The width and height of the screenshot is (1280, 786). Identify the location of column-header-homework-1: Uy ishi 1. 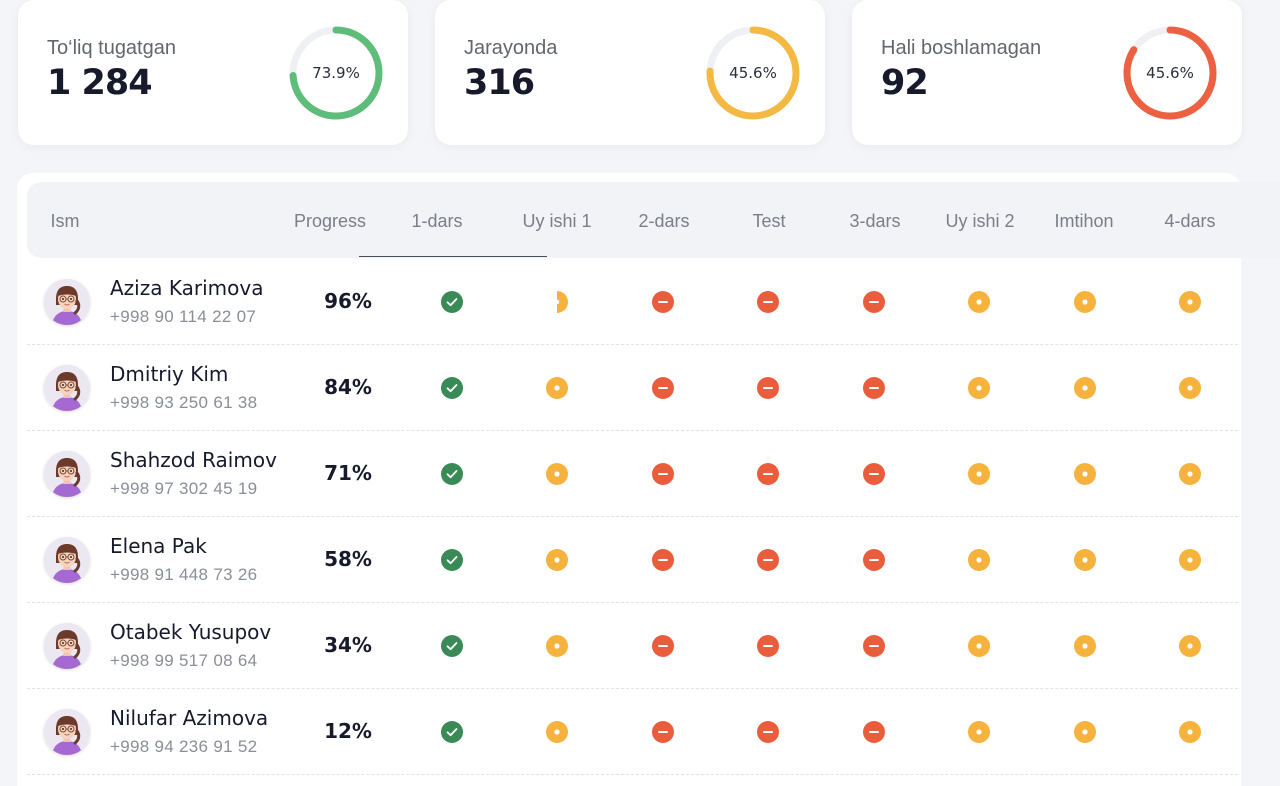
(557, 221).